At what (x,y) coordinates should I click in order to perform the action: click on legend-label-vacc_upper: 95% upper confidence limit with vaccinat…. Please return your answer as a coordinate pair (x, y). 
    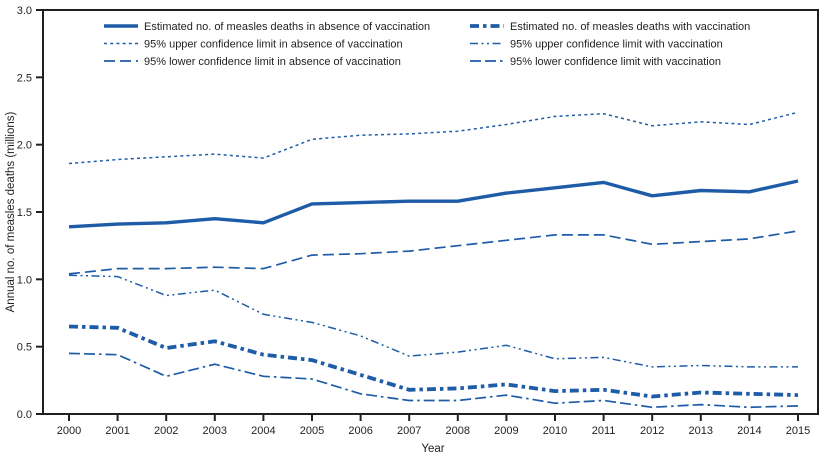
    Looking at the image, I should click on (616, 45).